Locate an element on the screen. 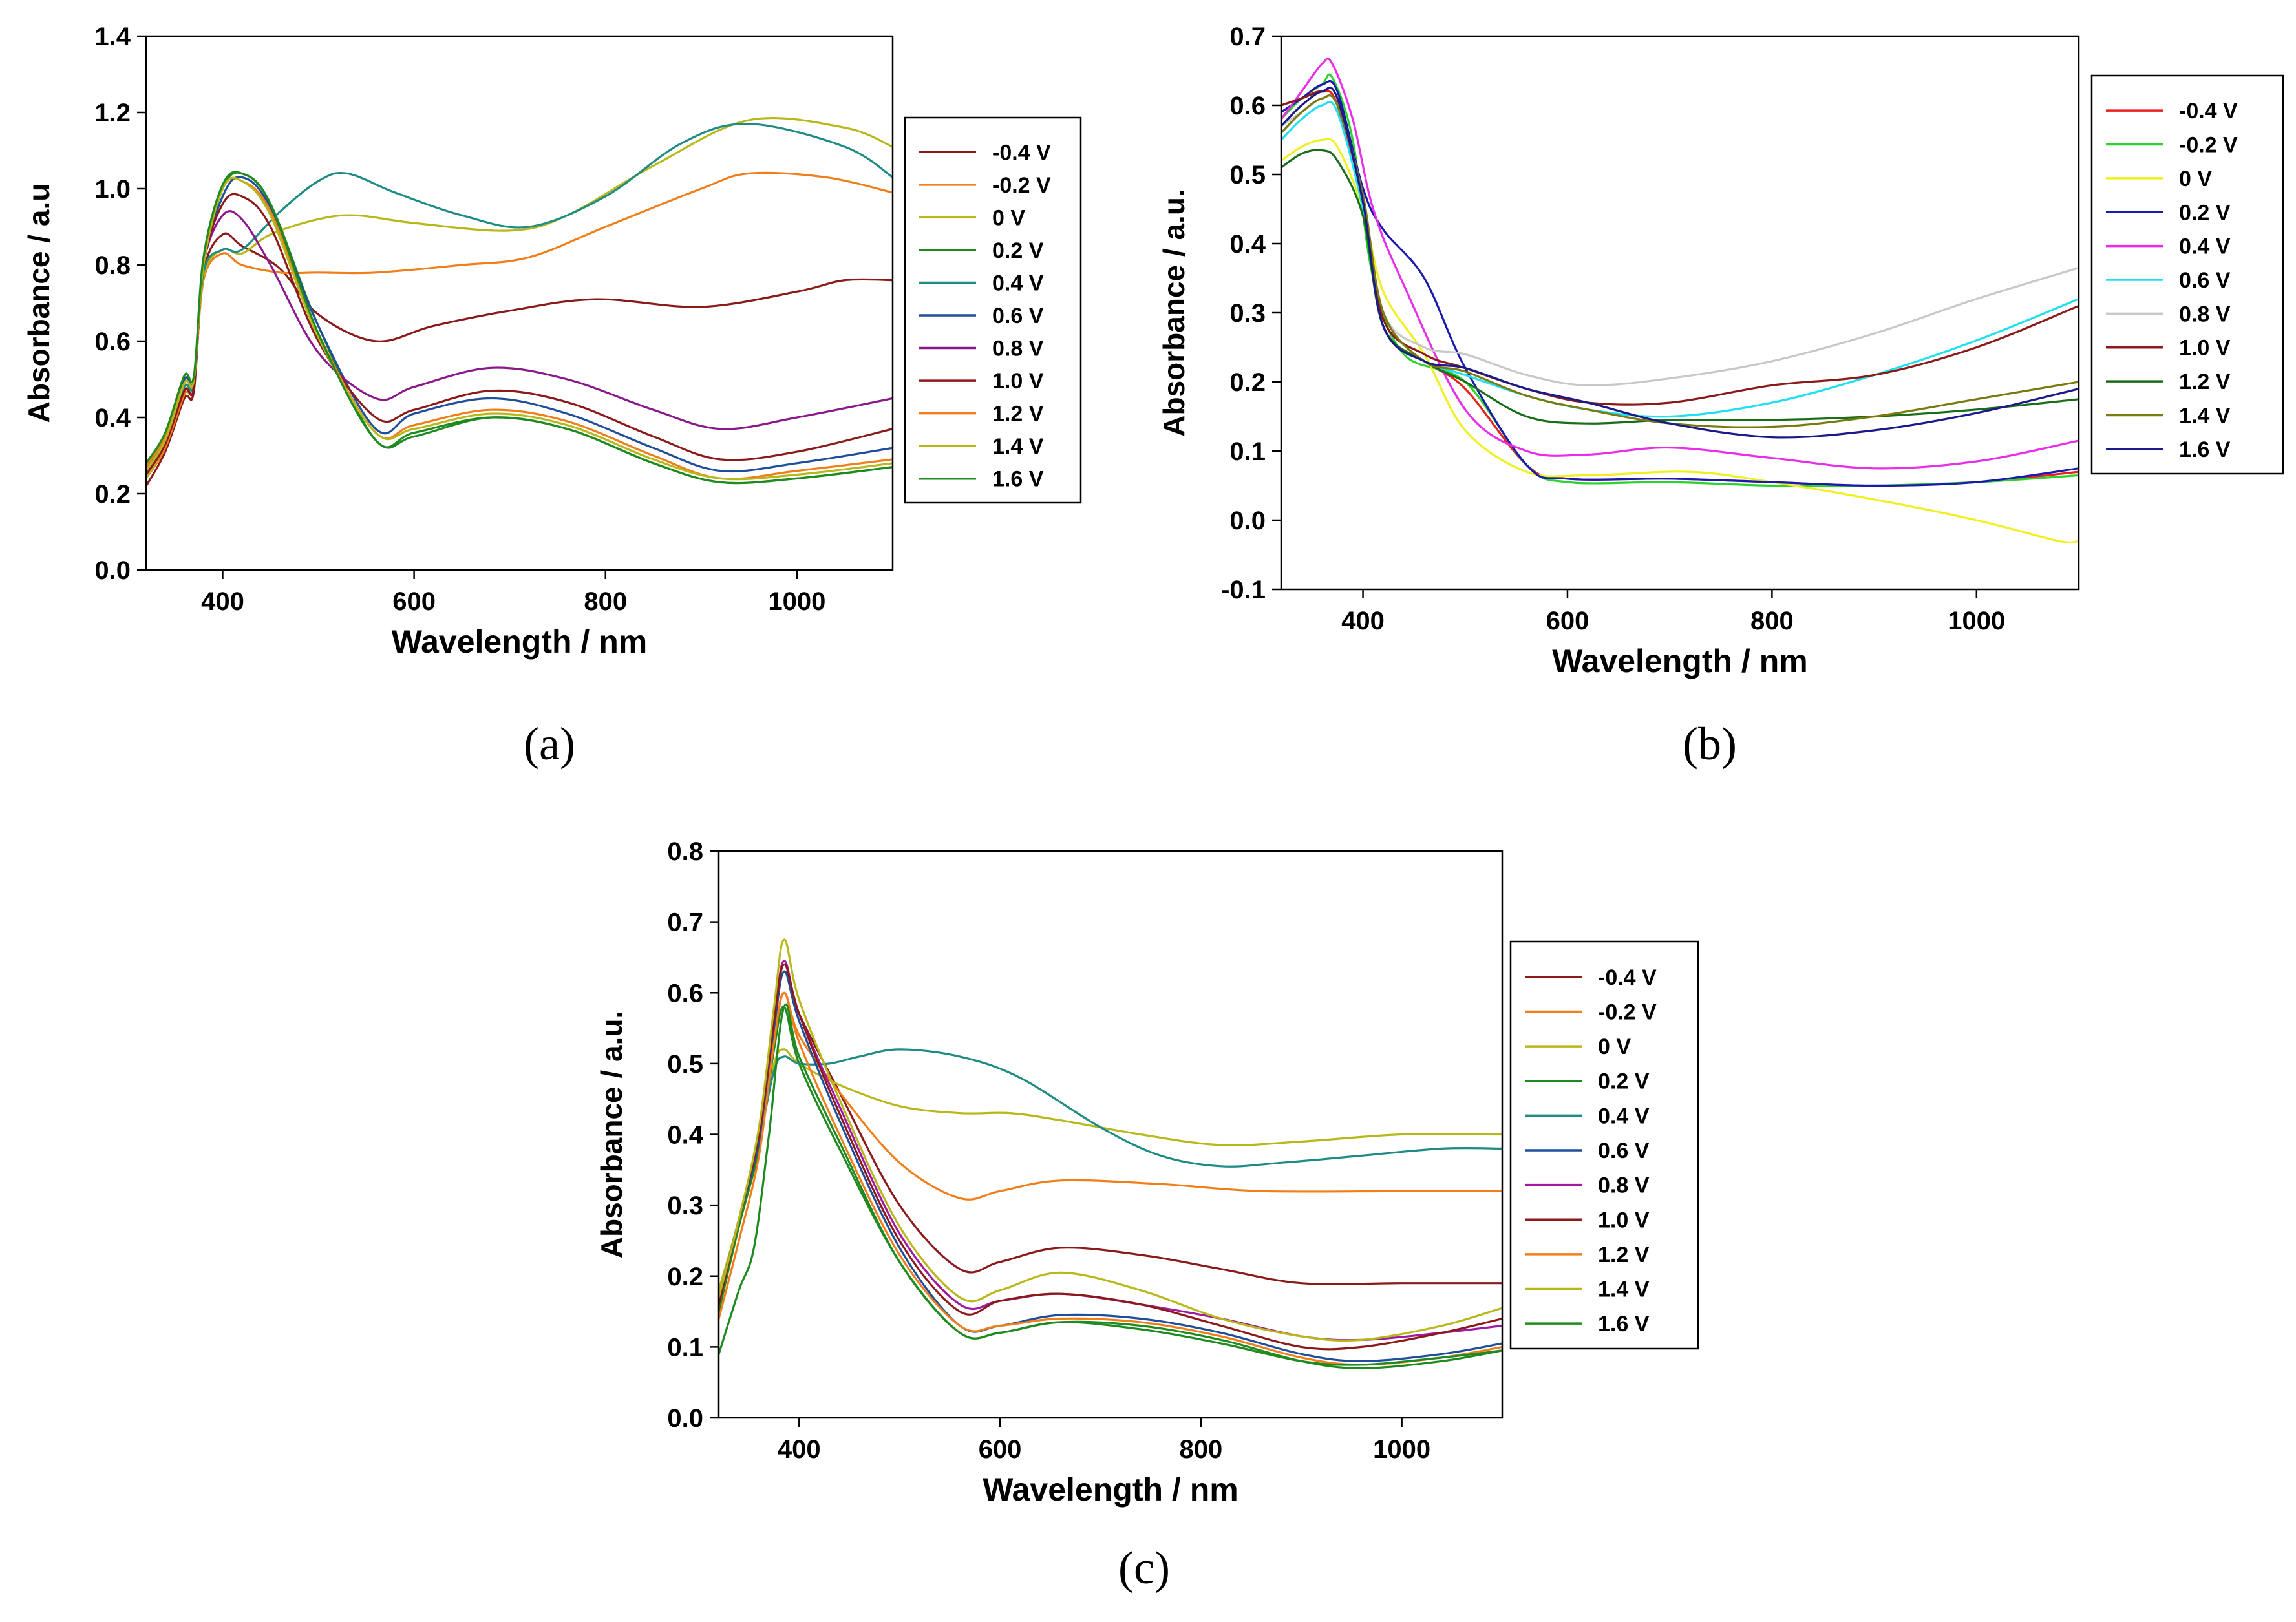 The height and width of the screenshot is (1622, 2296). legend-box is located at coordinates (1604, 1145).